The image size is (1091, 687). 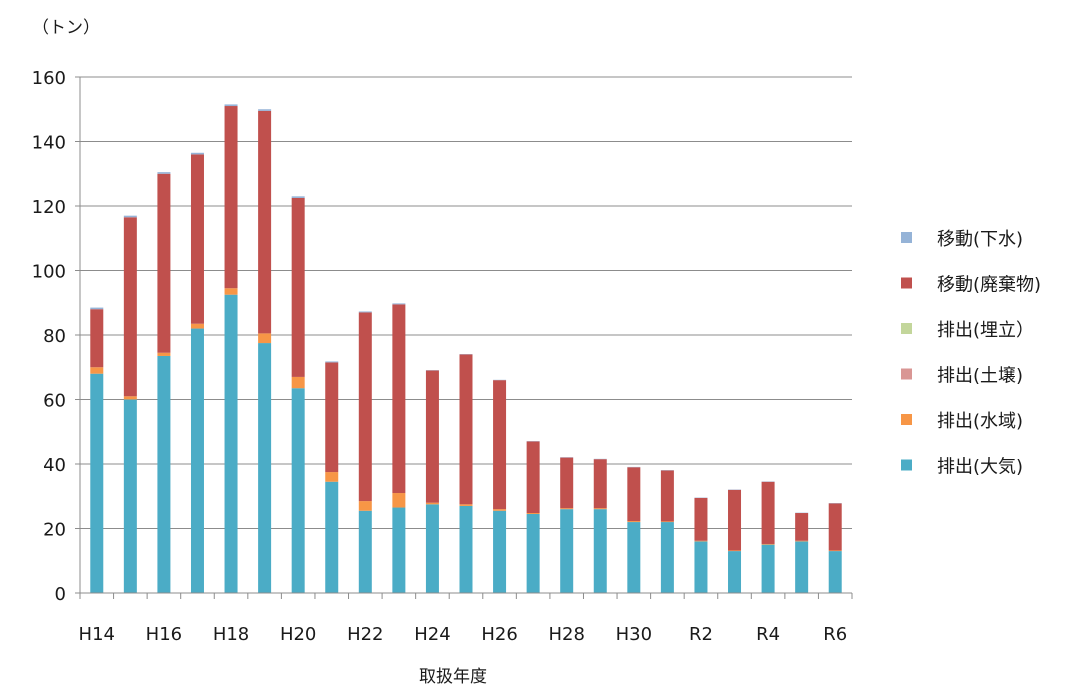 What do you see at coordinates (49, 272) in the screenshot?
I see `y-tick-label: 100` at bounding box center [49, 272].